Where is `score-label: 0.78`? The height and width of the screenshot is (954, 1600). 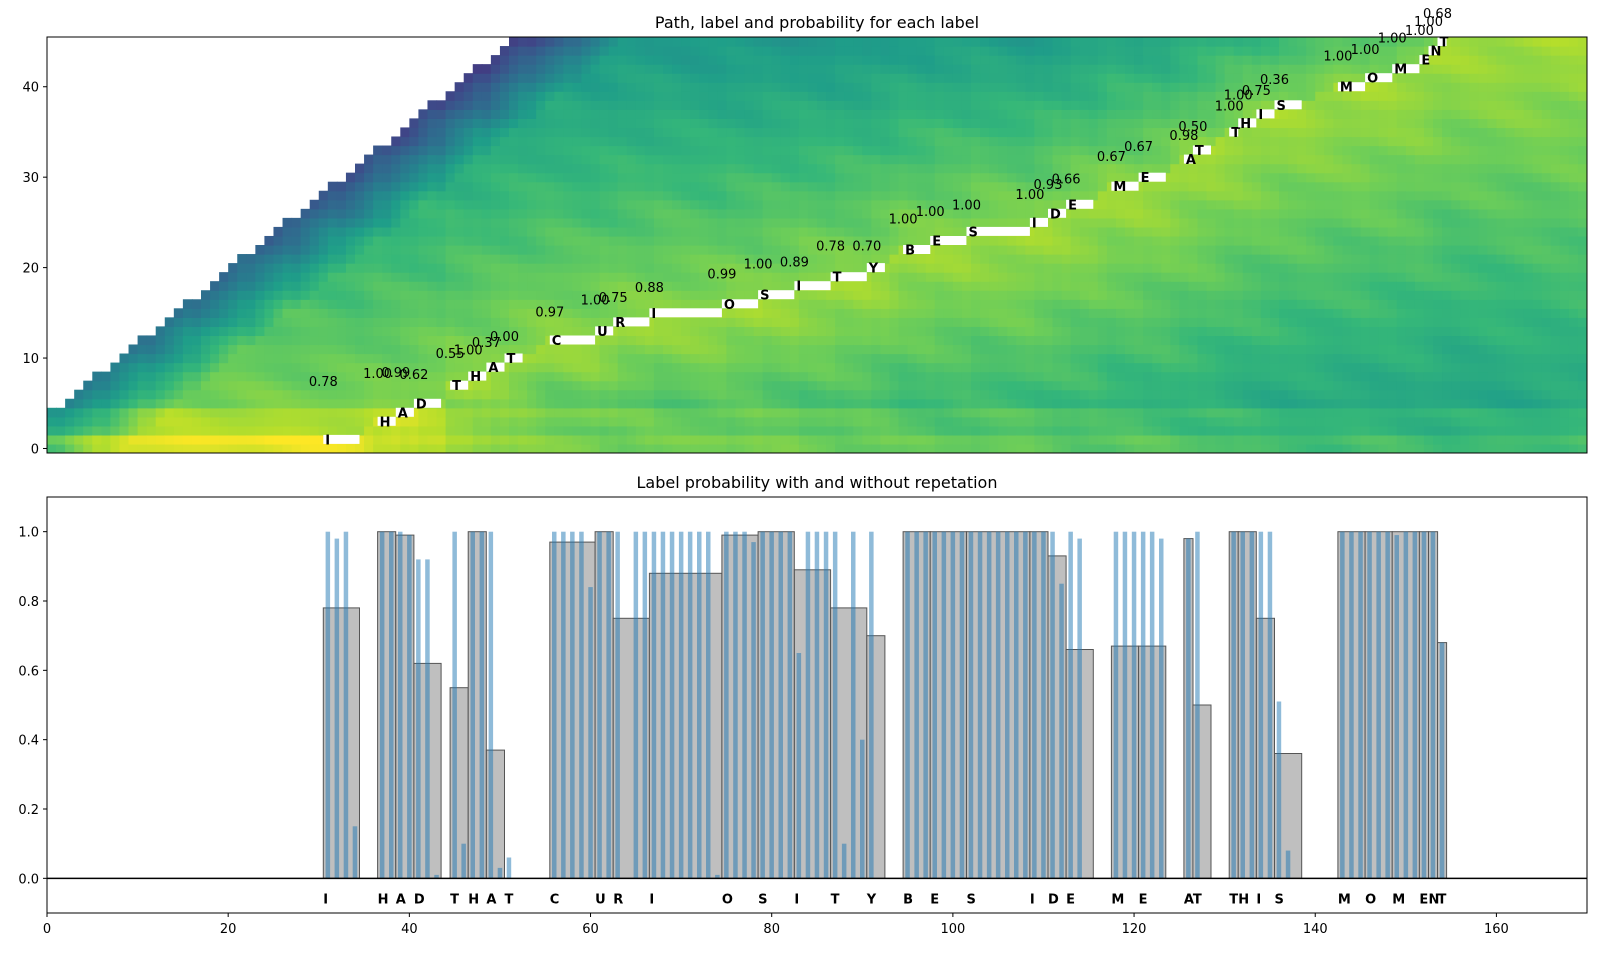
score-label: 0.78 is located at coordinates (323, 382).